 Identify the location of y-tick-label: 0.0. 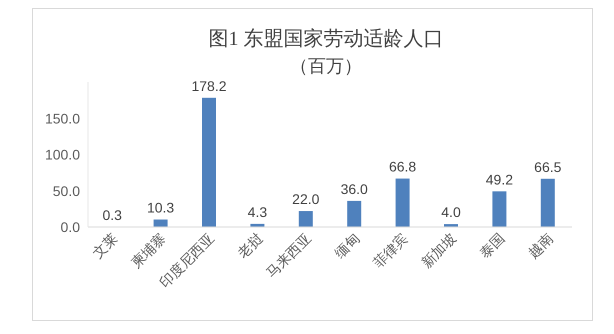
(70, 227).